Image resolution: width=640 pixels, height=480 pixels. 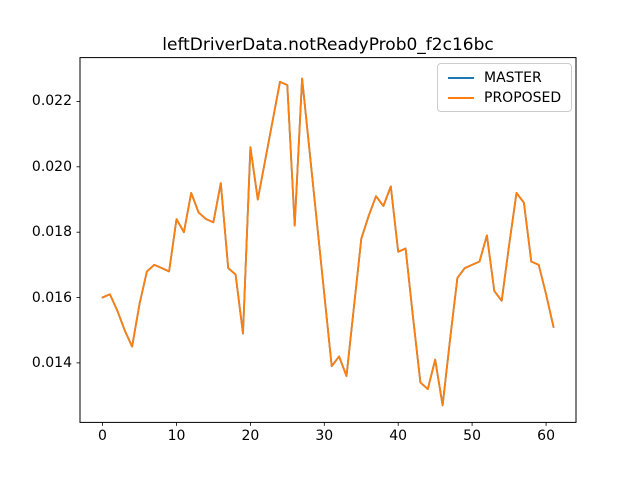 What do you see at coordinates (472, 436) in the screenshot?
I see `x-tick-label: 50` at bounding box center [472, 436].